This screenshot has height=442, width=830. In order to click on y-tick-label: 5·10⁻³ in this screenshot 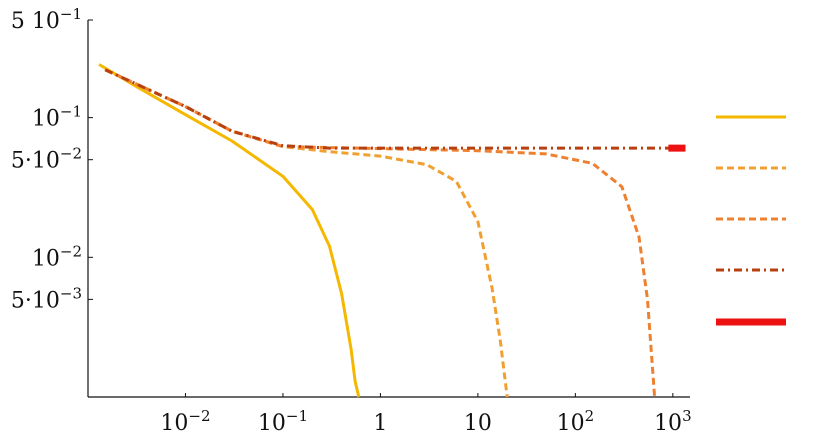, I will do `click(46, 298)`.